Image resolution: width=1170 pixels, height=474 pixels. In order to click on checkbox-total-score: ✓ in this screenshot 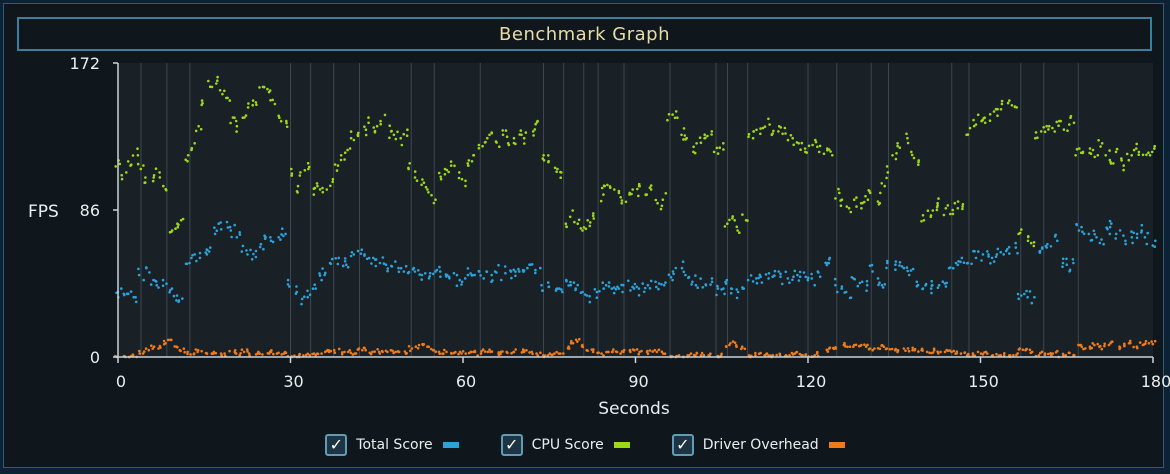, I will do `click(336, 445)`.